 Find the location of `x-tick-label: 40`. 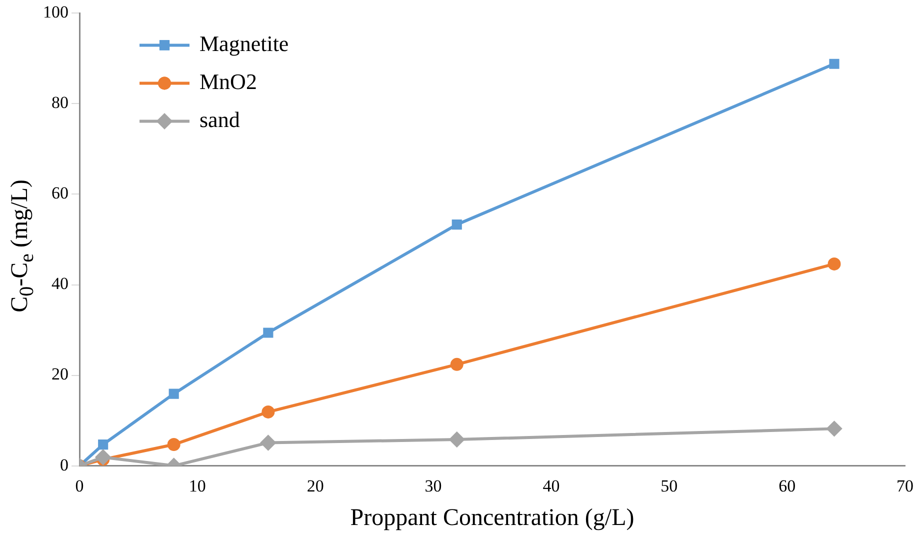

x-tick-label: 40 is located at coordinates (551, 486).